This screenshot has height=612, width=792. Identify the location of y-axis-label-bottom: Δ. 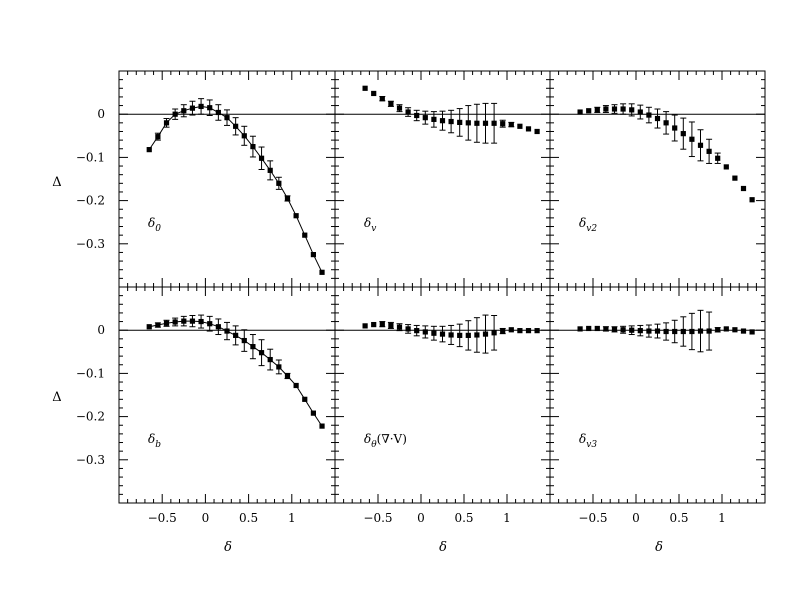
(56, 397).